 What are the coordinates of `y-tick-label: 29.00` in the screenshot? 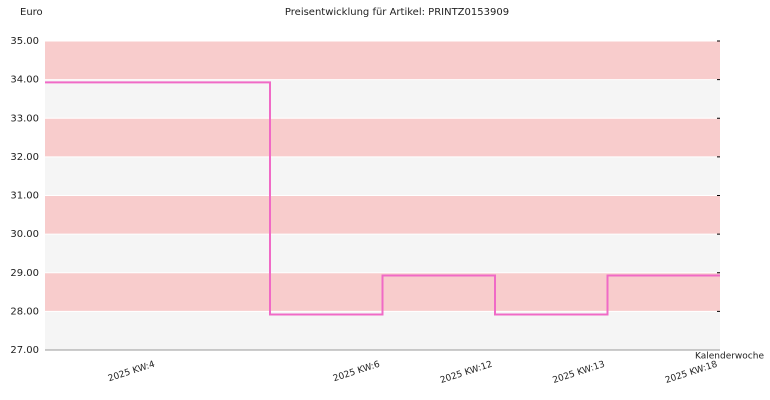 It's located at (24, 273).